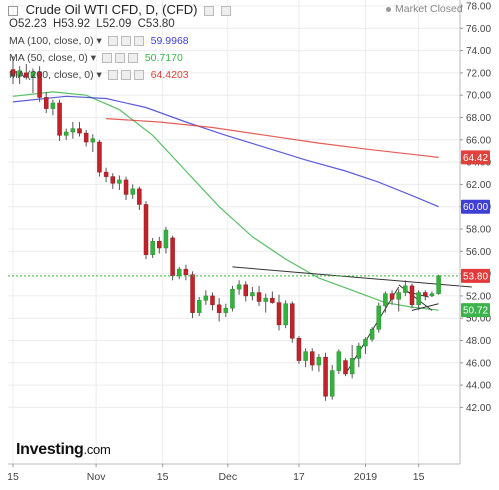 The image size is (499, 490). Describe the element at coordinates (163, 58) in the screenshot. I see `indicator-value: 50.7170` at that location.